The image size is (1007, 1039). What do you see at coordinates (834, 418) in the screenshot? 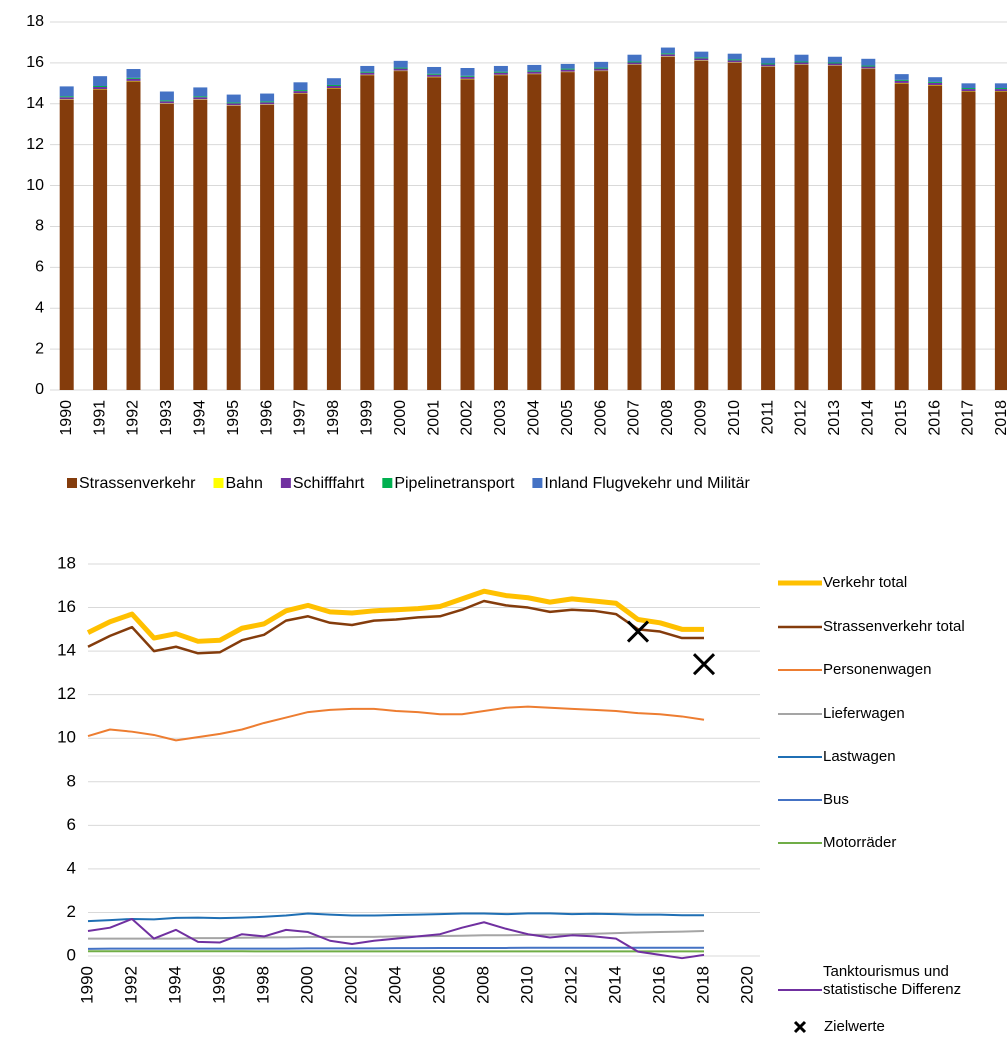
I see `x-tick-label: 2013` at bounding box center [834, 418].